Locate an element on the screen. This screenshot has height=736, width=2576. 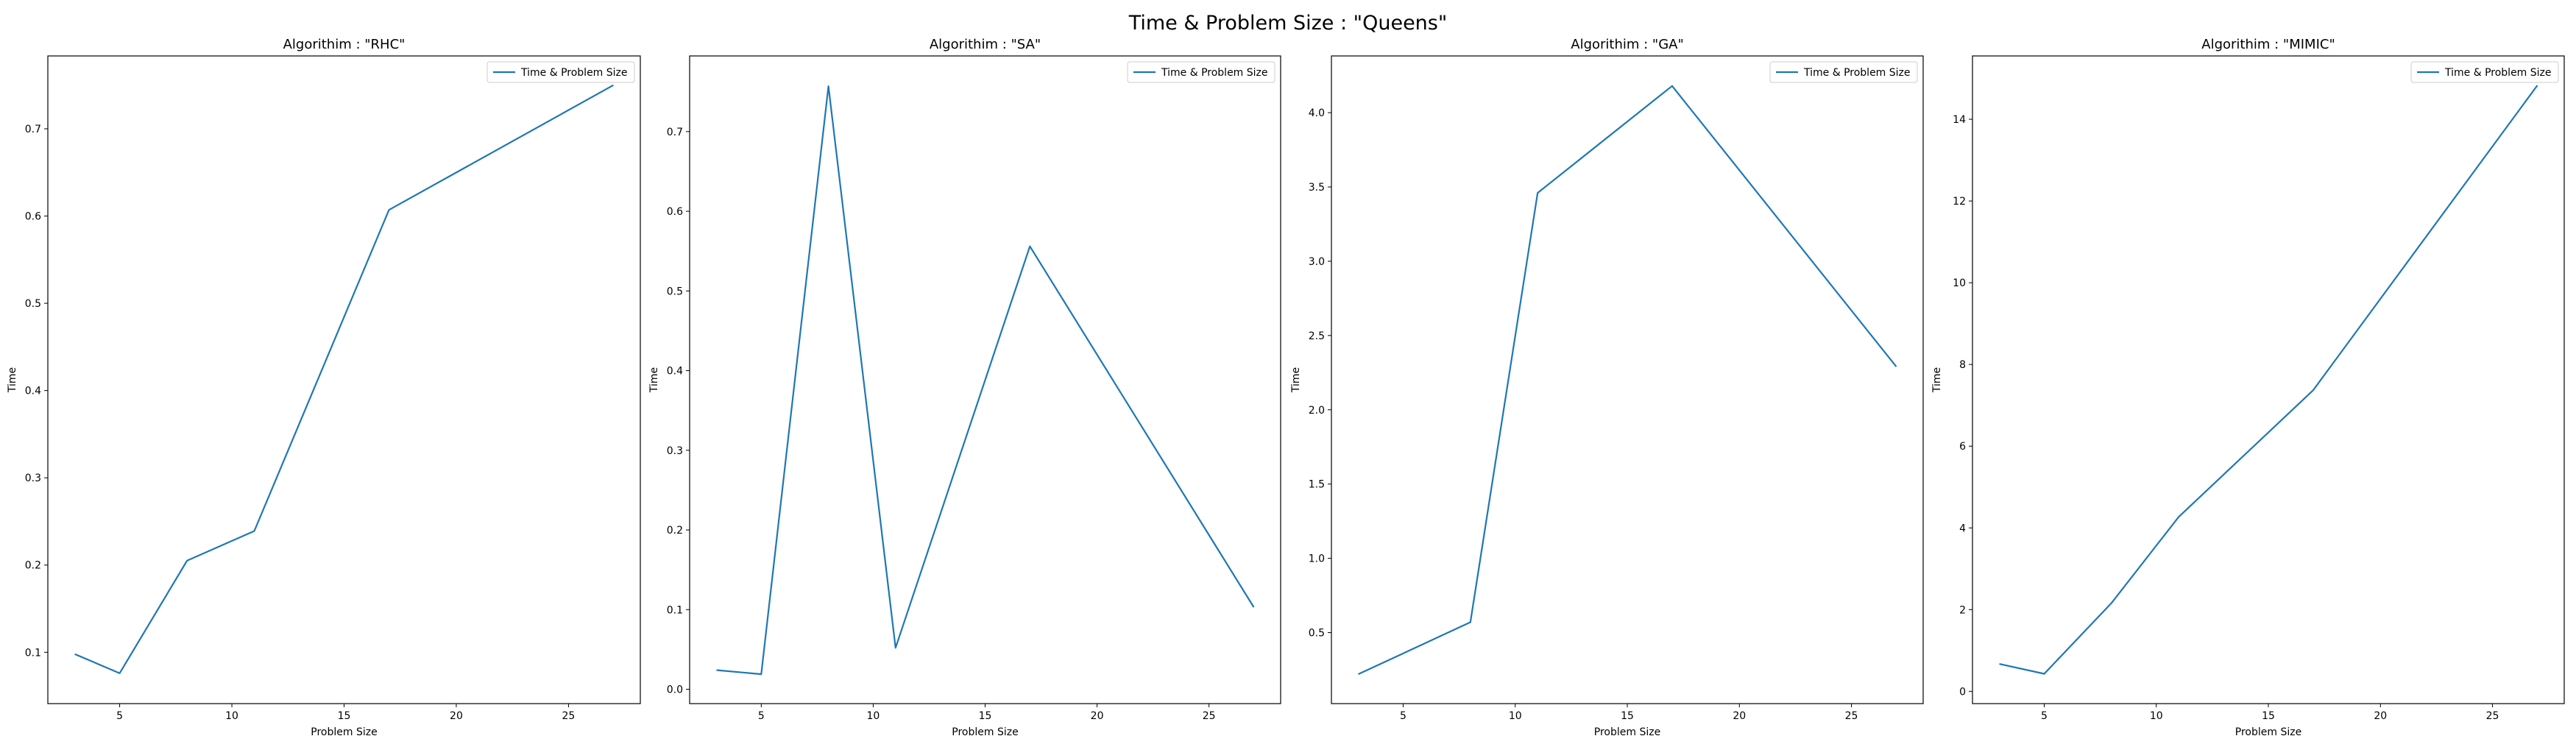
y-tick-label: 14 is located at coordinates (1959, 120).